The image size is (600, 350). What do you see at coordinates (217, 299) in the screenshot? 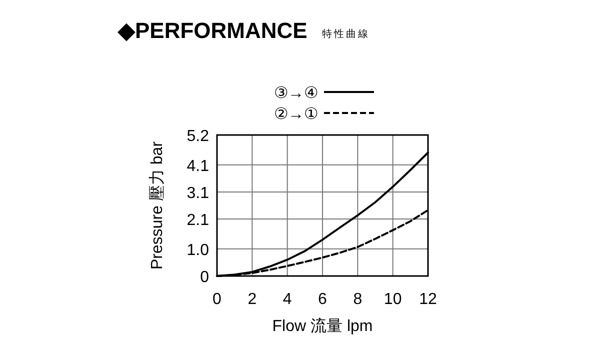
I see `x-tick-label: 0` at bounding box center [217, 299].